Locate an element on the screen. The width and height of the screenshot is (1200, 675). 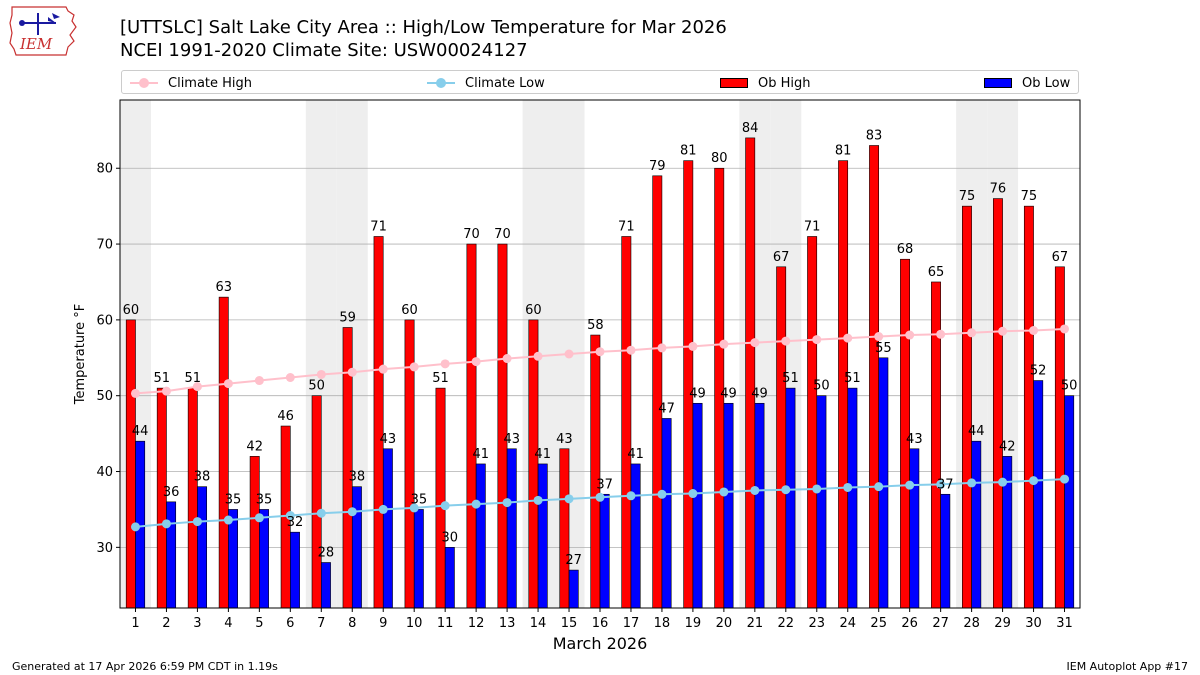
x-tick-label: 18 is located at coordinates (662, 623).